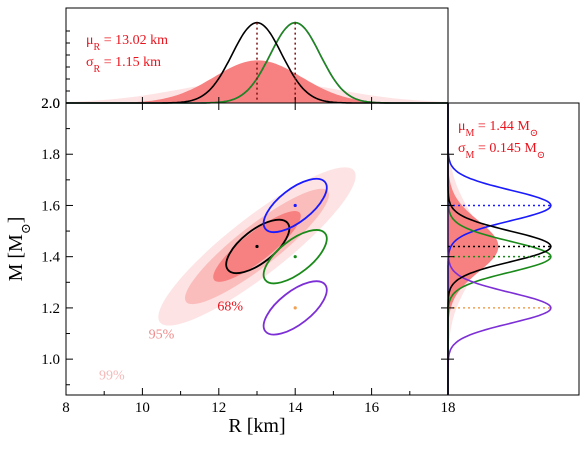  I want to click on y-tick-label-1: 1.2, so click(50, 309).